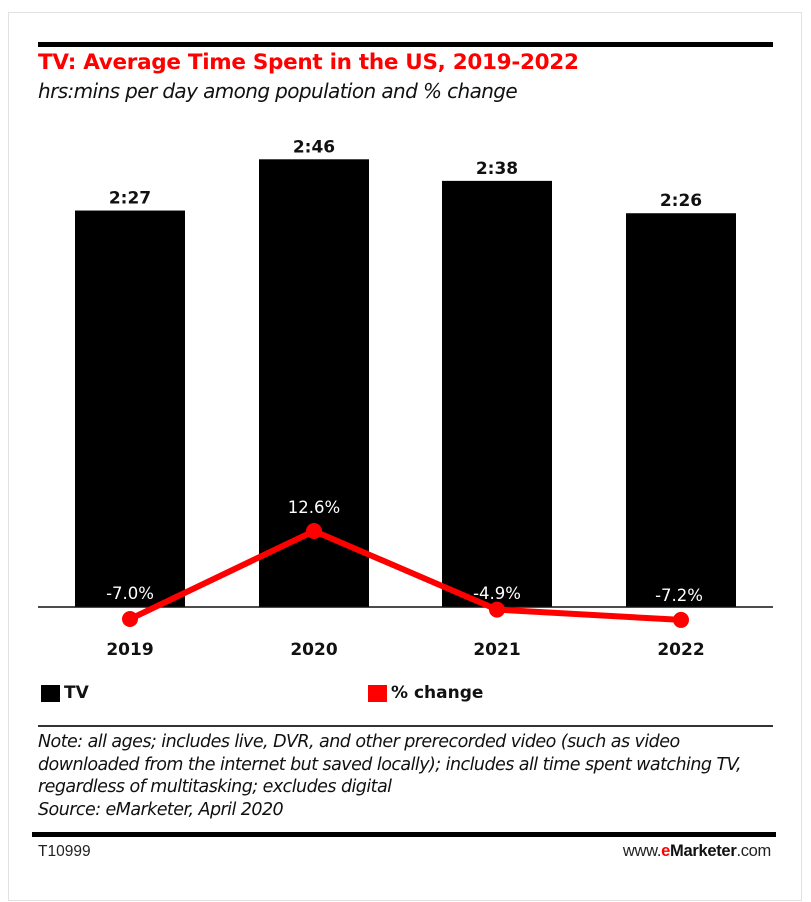 The image size is (811, 902). What do you see at coordinates (642, 851) in the screenshot?
I see `site-prefix: www.` at bounding box center [642, 851].